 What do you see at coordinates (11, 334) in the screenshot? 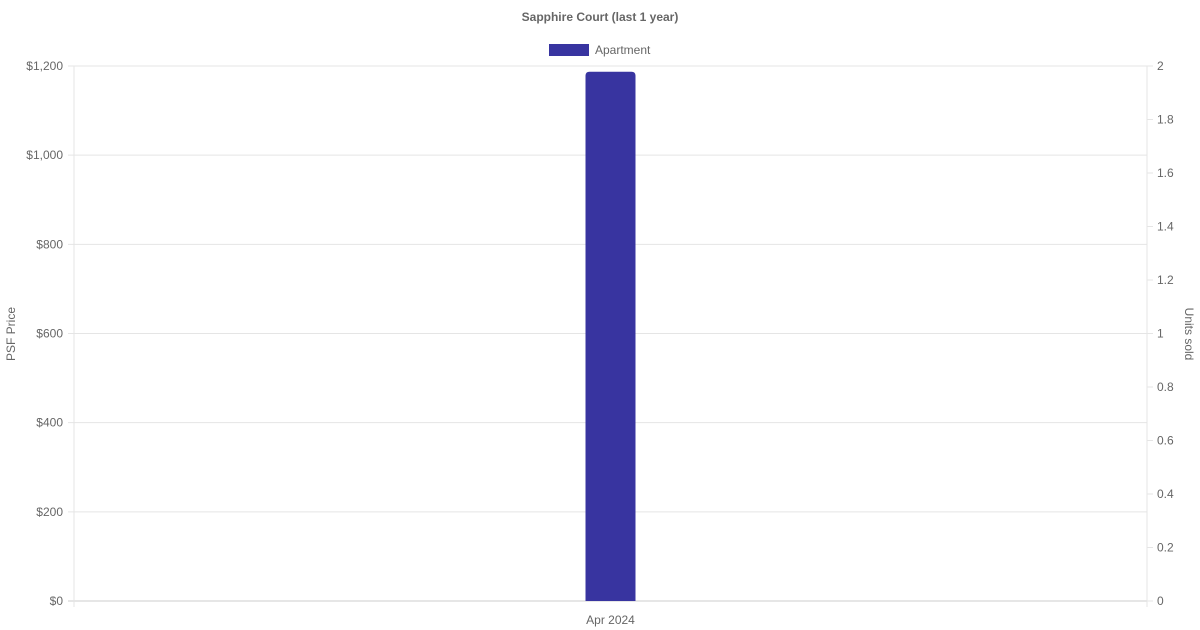
I see `y-axis-label: PSF Price` at bounding box center [11, 334].